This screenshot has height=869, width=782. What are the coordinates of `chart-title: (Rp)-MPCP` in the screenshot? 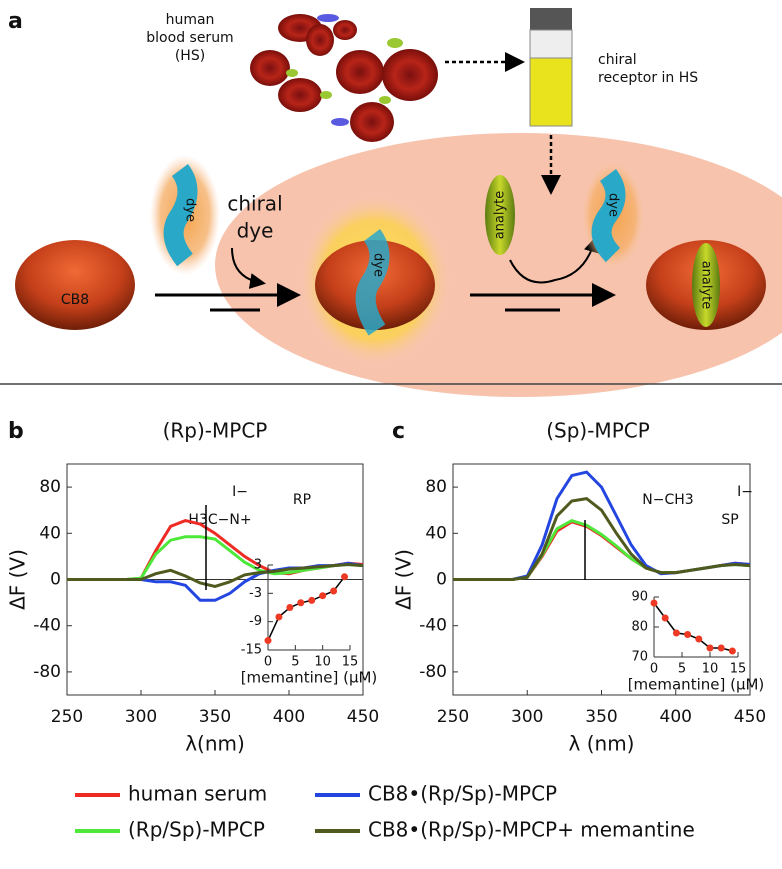 It's located at (215, 431).